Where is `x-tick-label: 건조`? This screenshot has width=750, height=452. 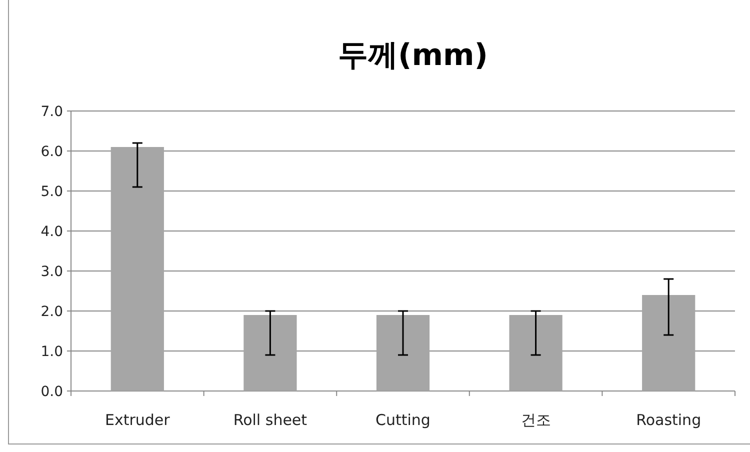 x-tick-label: 건조 is located at coordinates (535, 420).